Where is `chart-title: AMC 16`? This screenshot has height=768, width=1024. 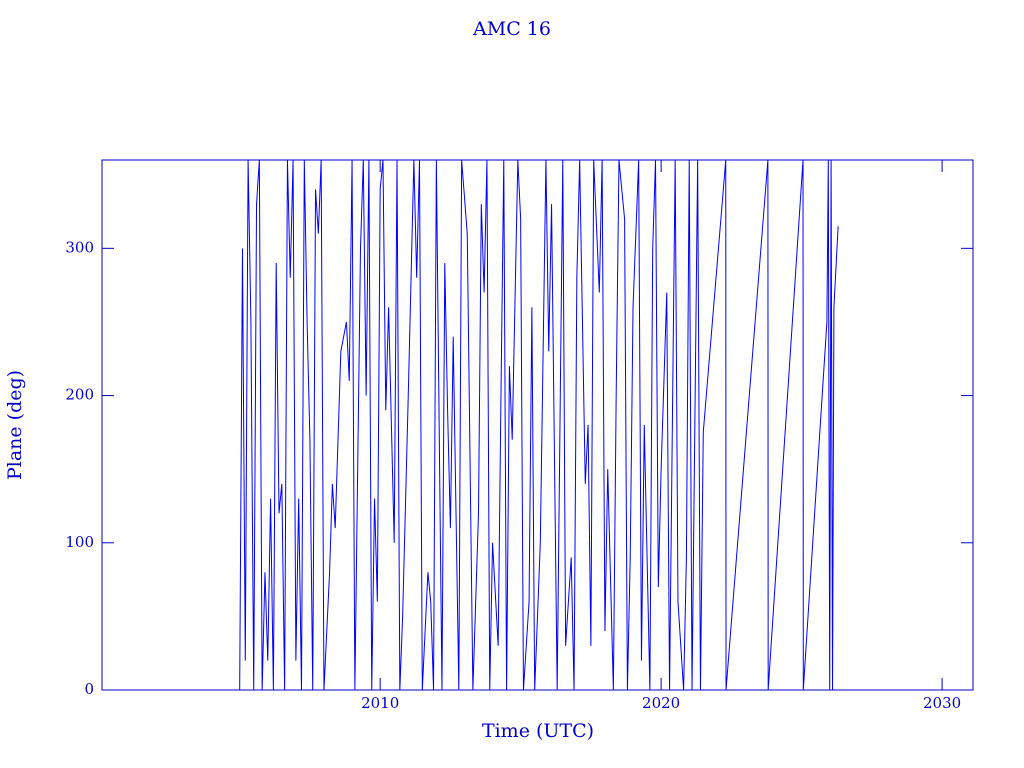
chart-title: AMC 16 is located at coordinates (511, 29).